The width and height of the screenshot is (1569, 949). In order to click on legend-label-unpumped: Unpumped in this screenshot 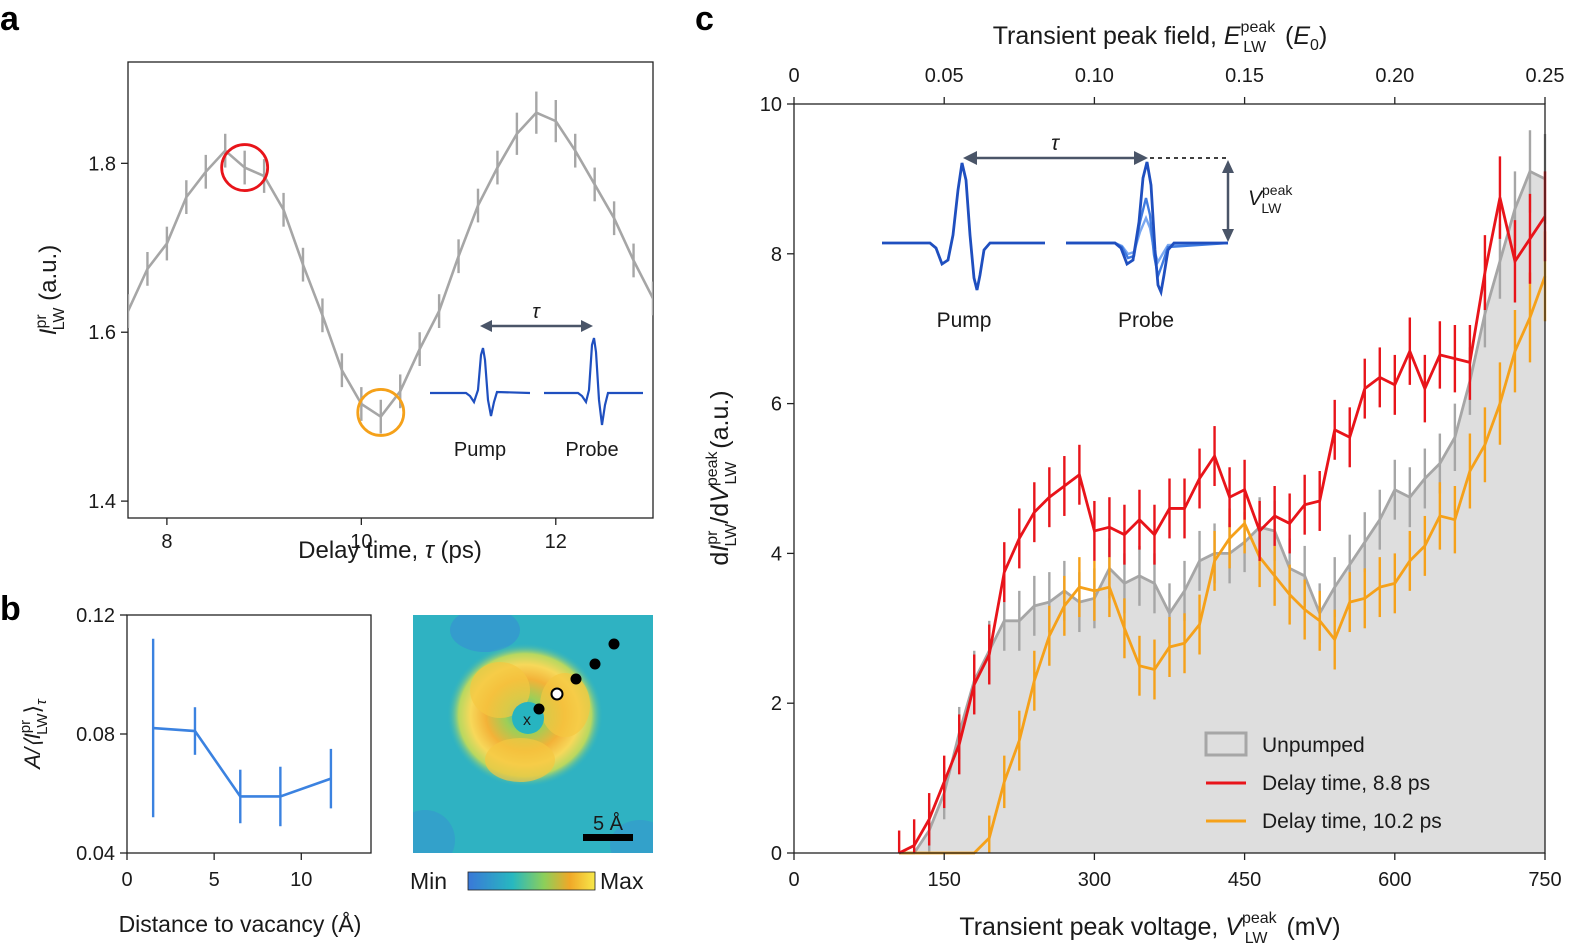, I will do `click(1313, 745)`.